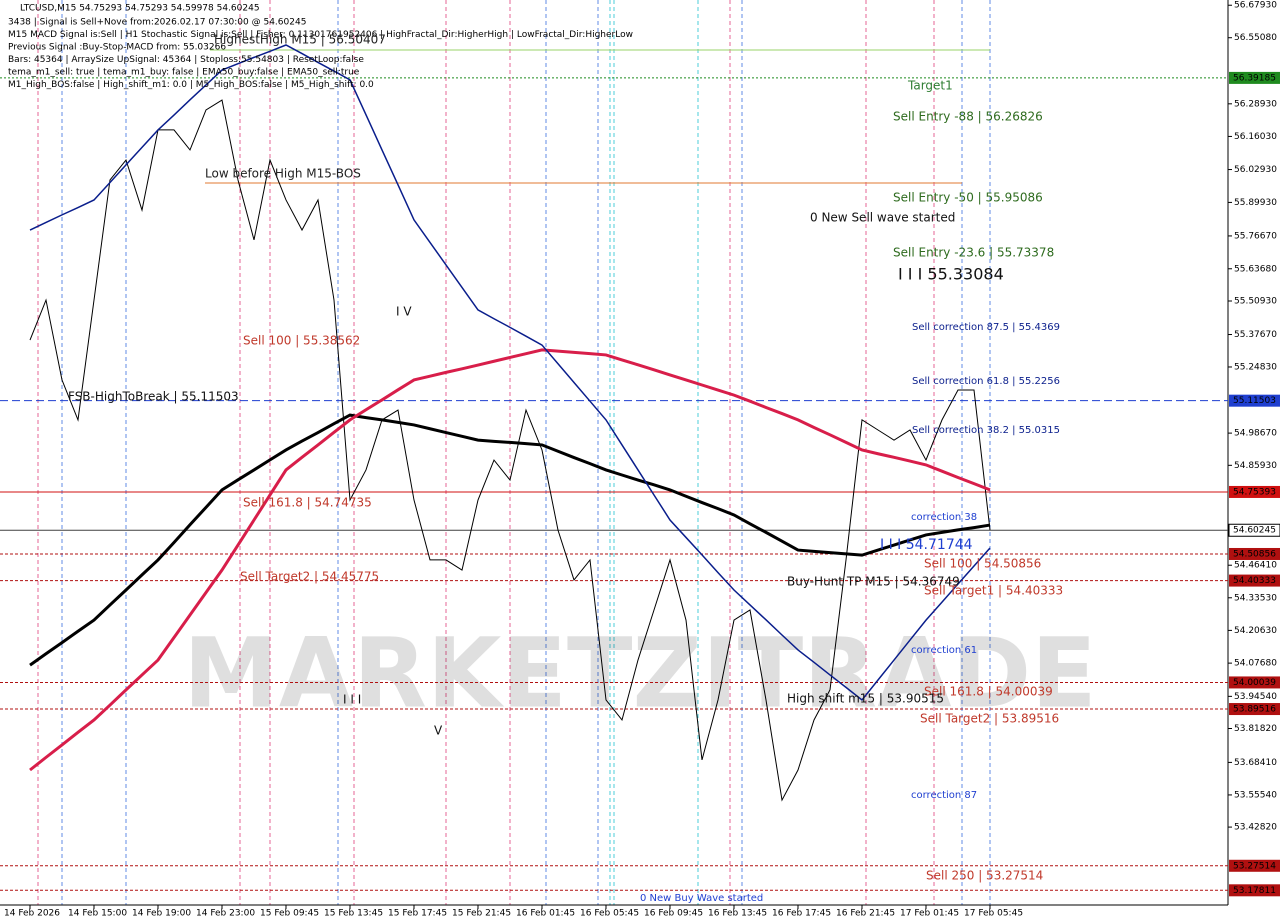  What do you see at coordinates (1255, 302) in the screenshot?
I see `y-tick-label: 55.50930` at bounding box center [1255, 302].